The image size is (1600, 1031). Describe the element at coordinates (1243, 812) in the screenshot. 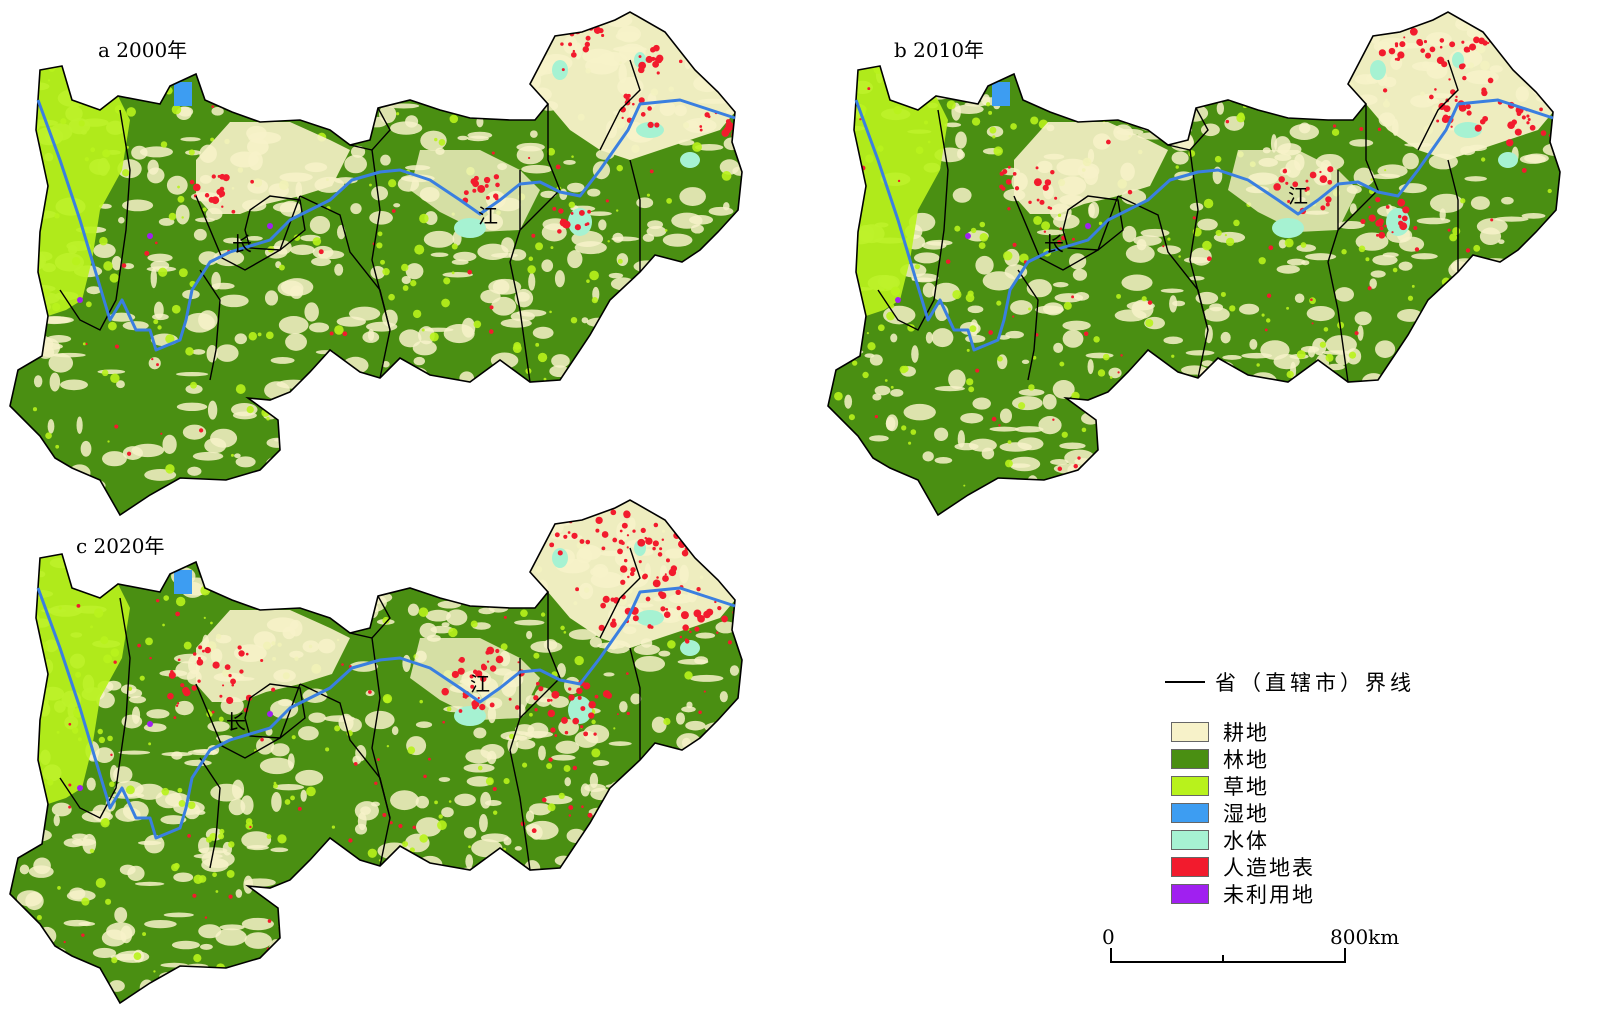

I see `legend-items: 耕地 林地 草地 湿地 水体 人造地表 未利用地` at that location.